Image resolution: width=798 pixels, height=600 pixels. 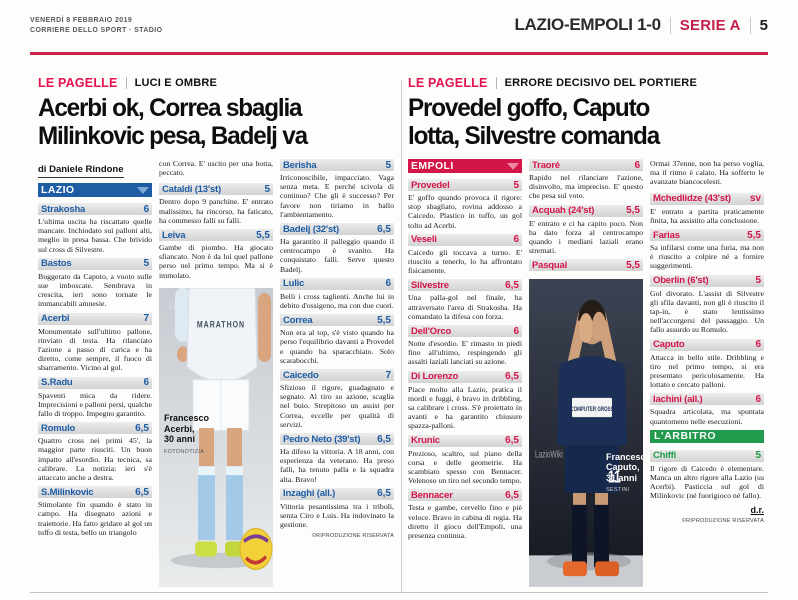 I want to click on player-name: Silvestre, so click(x=430, y=285).